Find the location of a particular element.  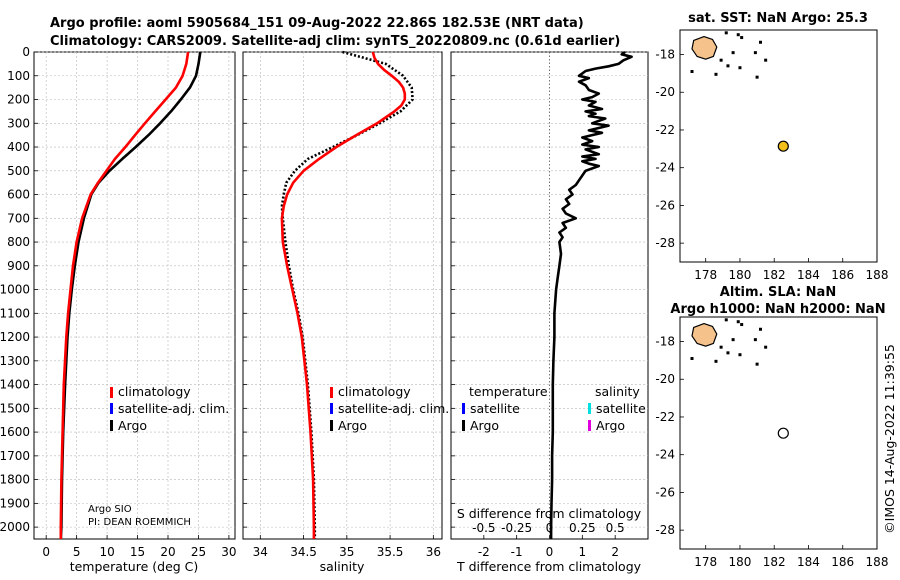

x-tick-label: 20 is located at coordinates (167, 552).